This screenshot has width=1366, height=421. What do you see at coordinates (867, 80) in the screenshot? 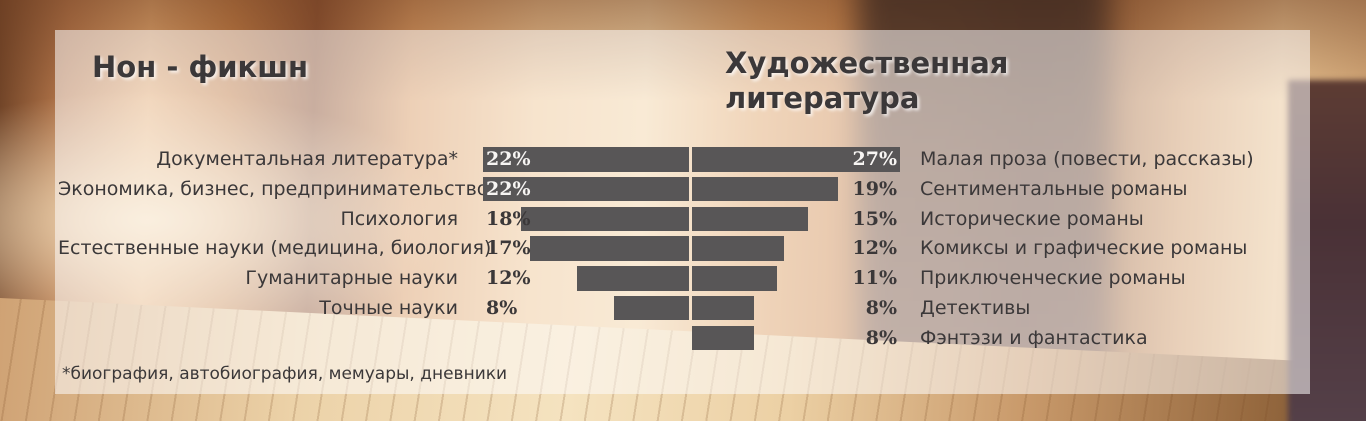
I see `right-section-title: Художественная литература` at bounding box center [867, 80].